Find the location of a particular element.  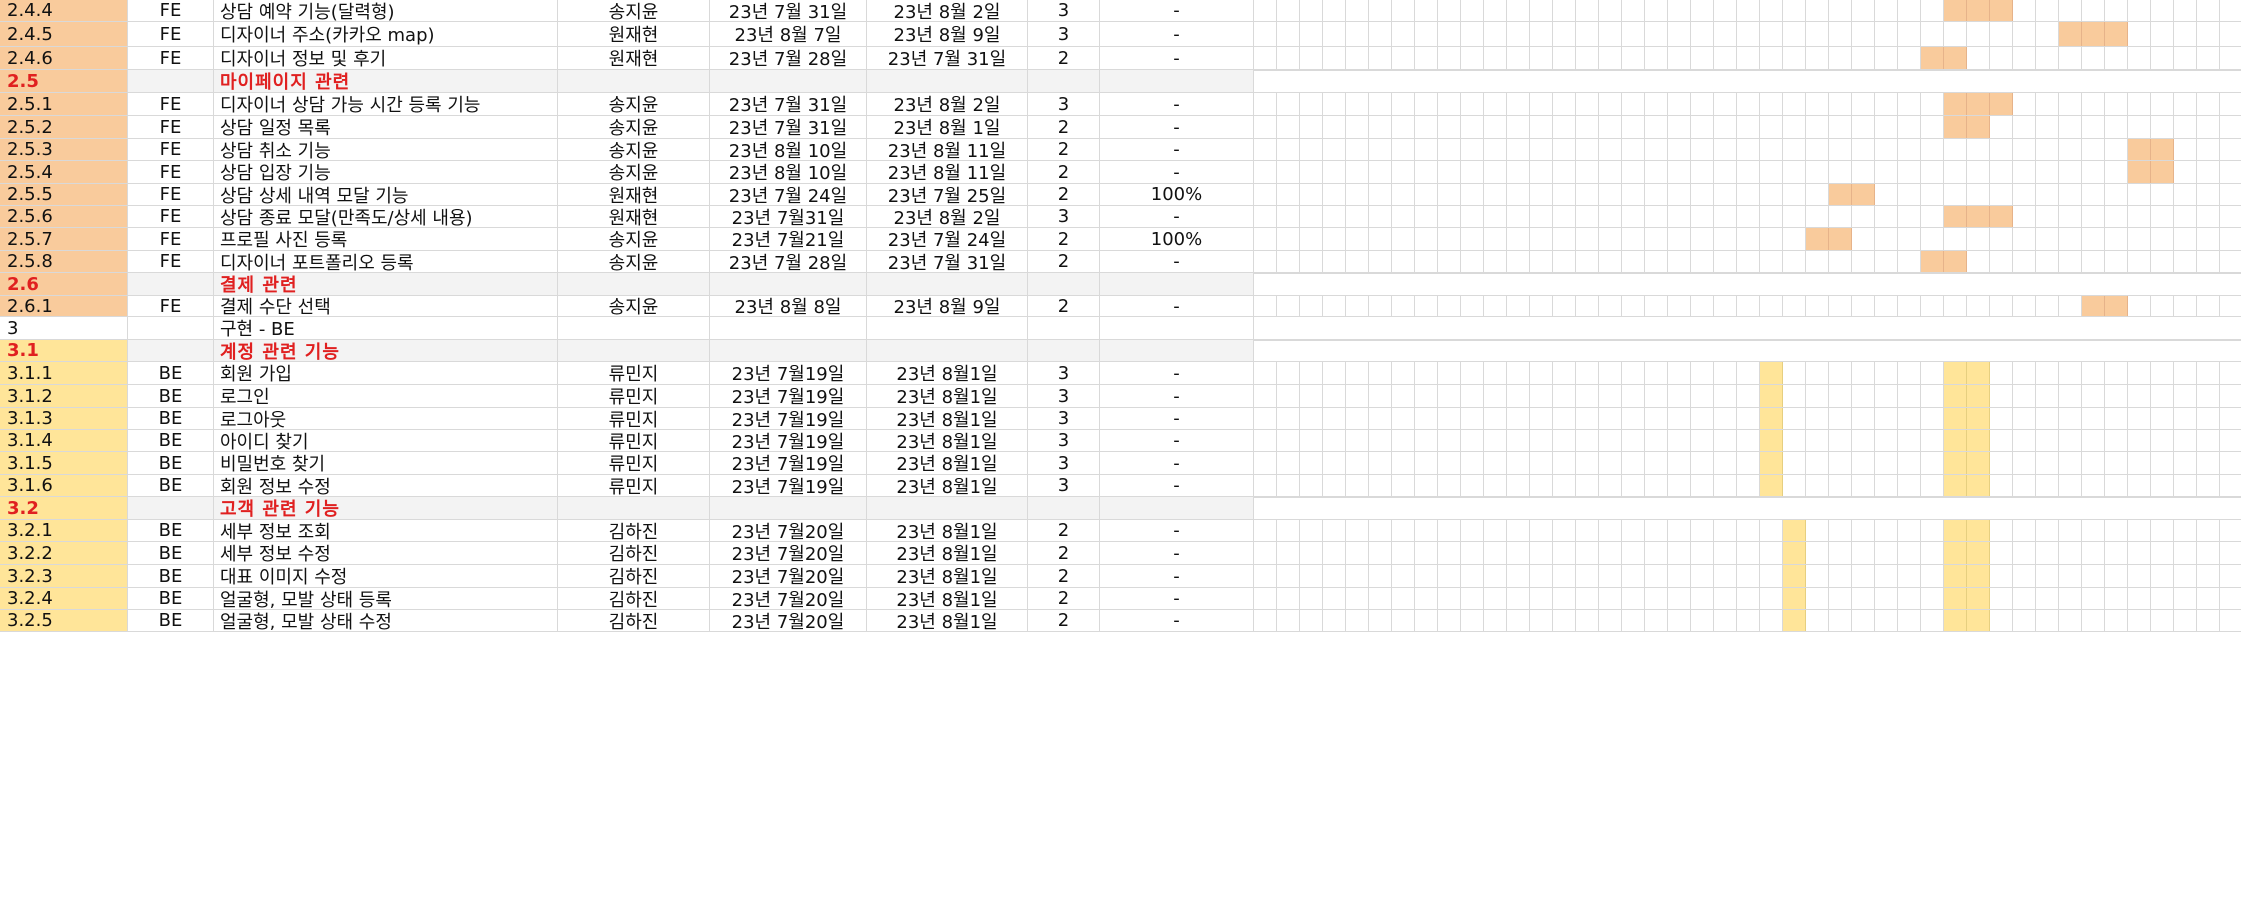

group-name-cell: 고객 관련 기능 is located at coordinates (386, 508).